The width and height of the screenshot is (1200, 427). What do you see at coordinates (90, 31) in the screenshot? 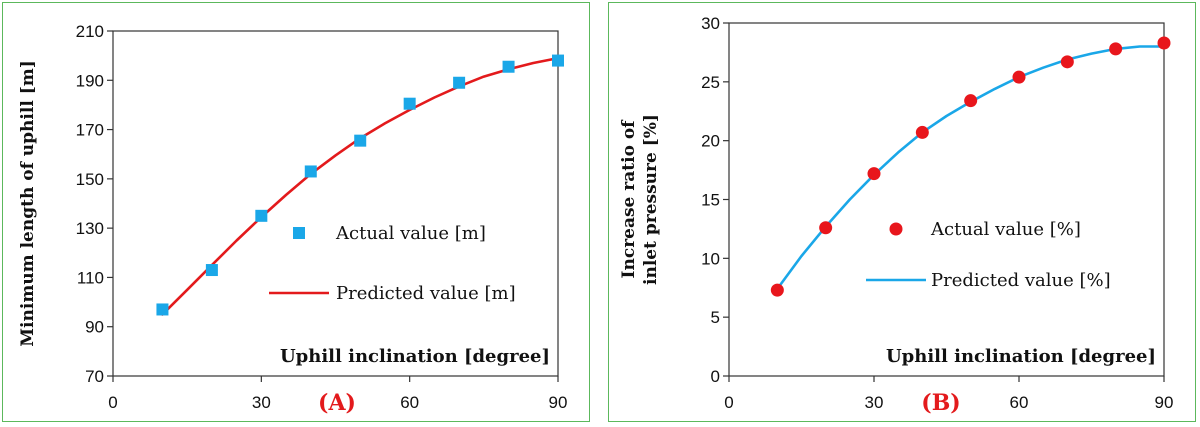
I see `y-tick-label: 210` at bounding box center [90, 31].